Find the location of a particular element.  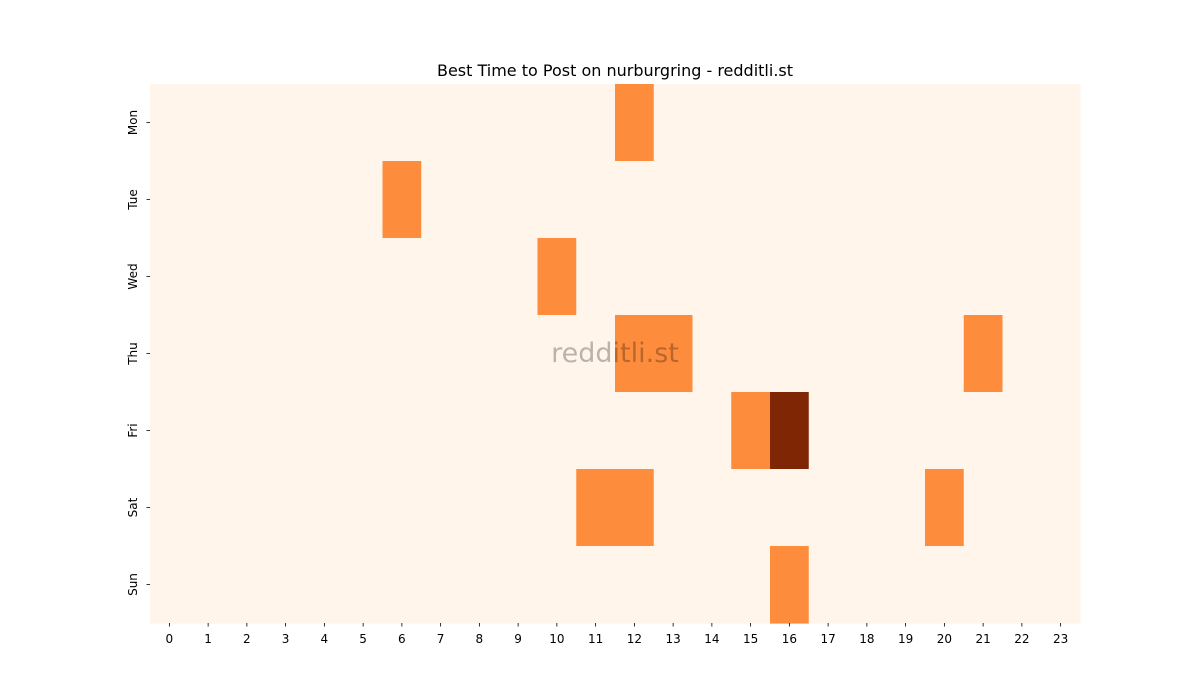

y-tick-label: Mon is located at coordinates (133, 122).